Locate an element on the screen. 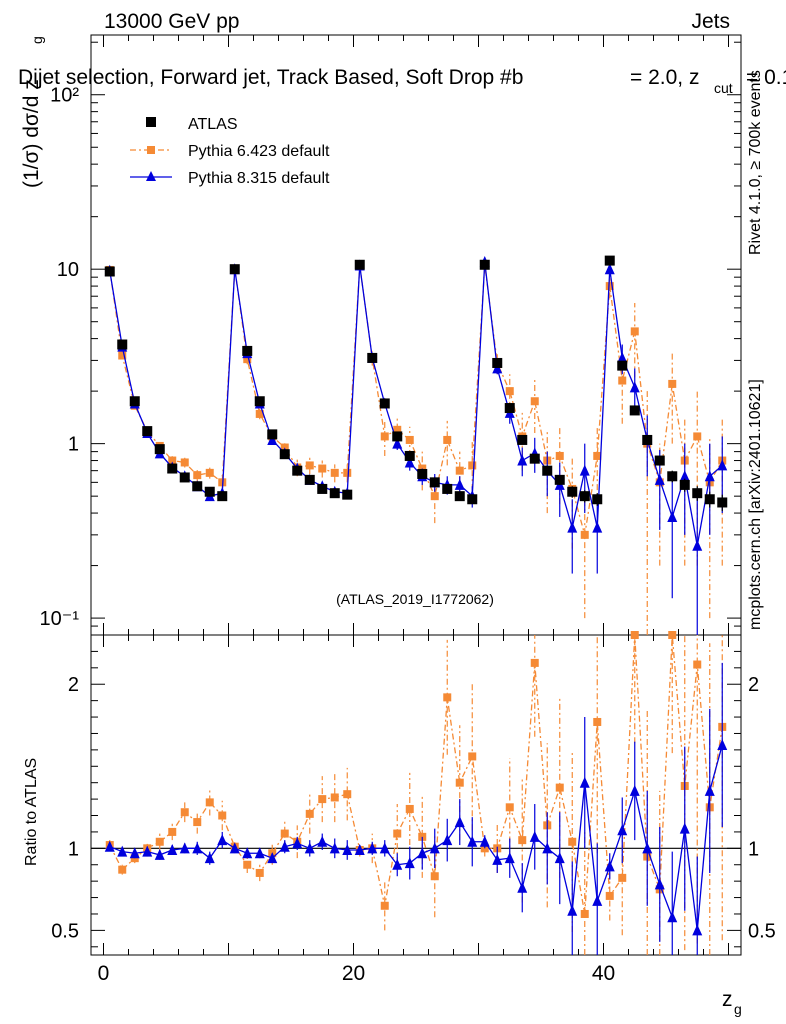  xlabel-sub: g is located at coordinates (738, 1009).